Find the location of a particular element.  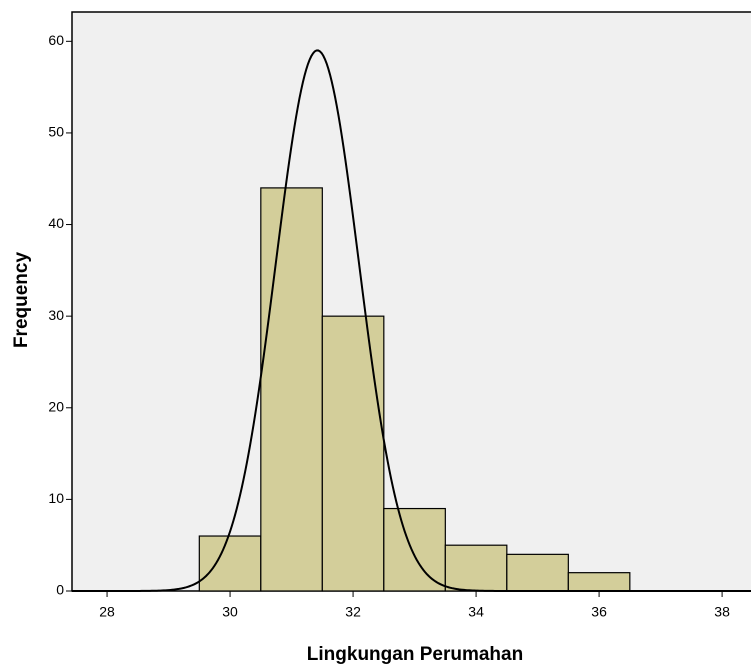

x-tick-label: 32 is located at coordinates (353, 612).